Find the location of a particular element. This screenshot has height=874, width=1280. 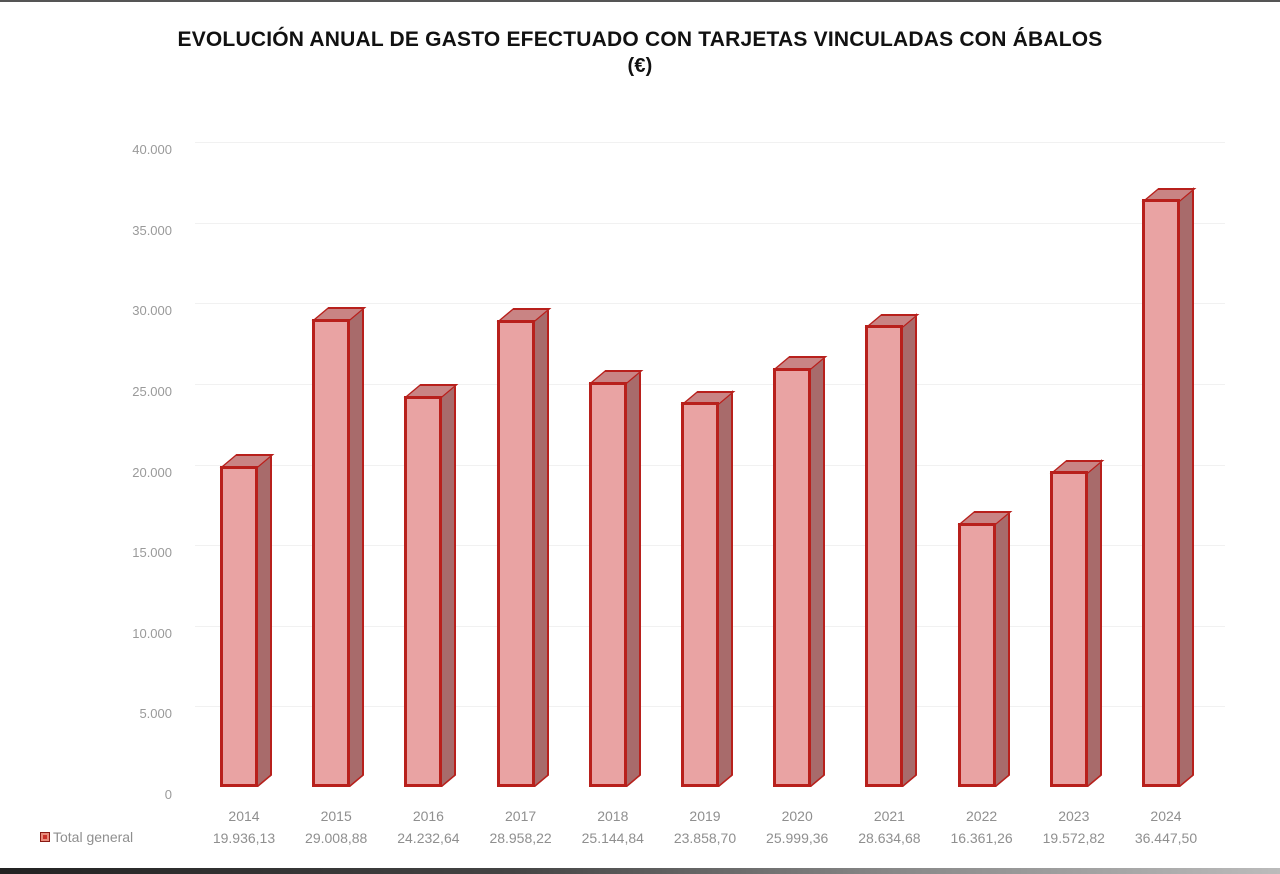

data-table-value: 28.634,68 is located at coordinates (889, 838).